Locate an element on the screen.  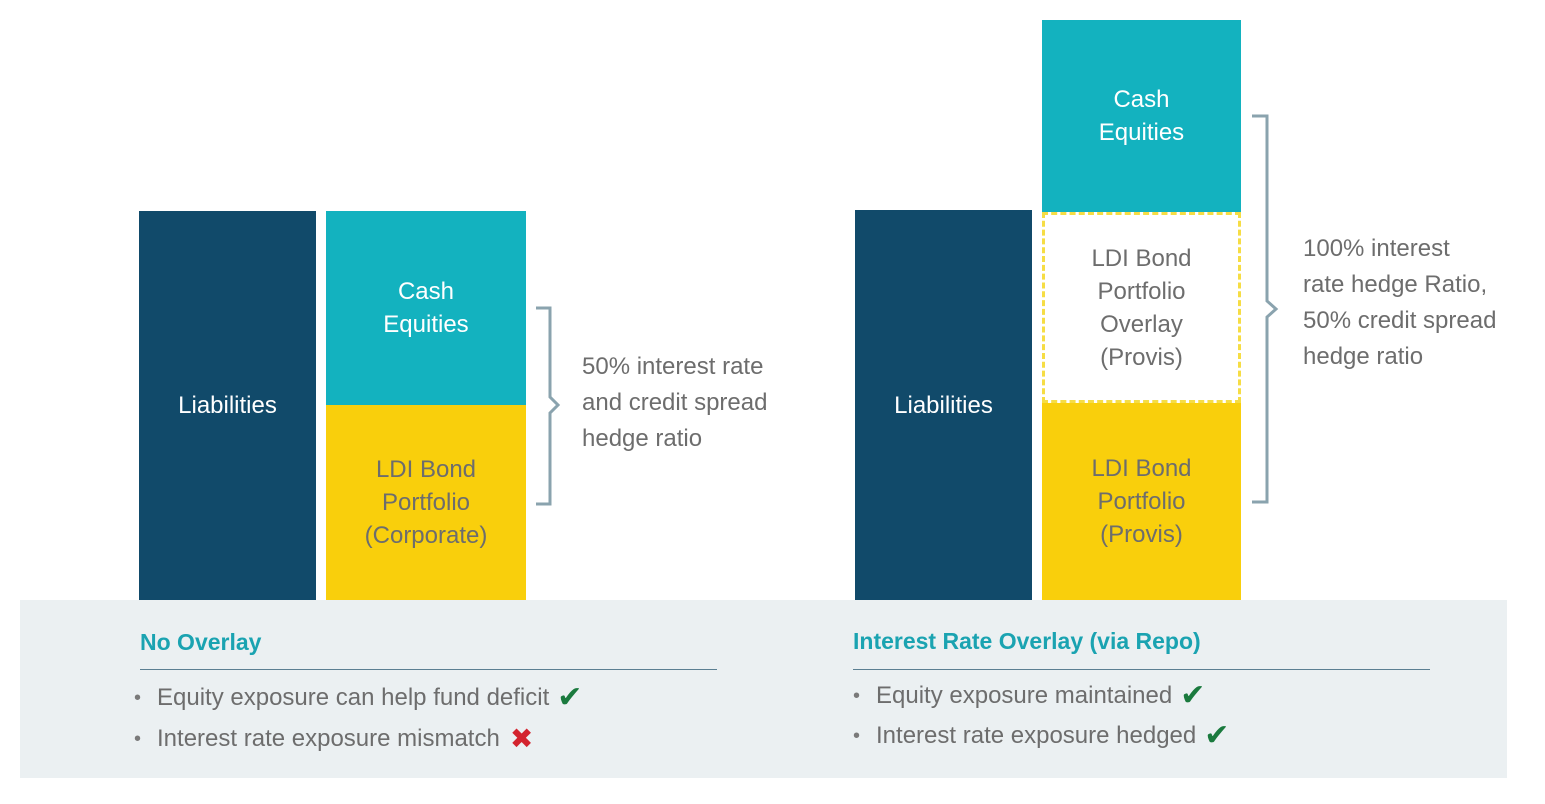
cross-icon: ✖ is located at coordinates (521, 738).